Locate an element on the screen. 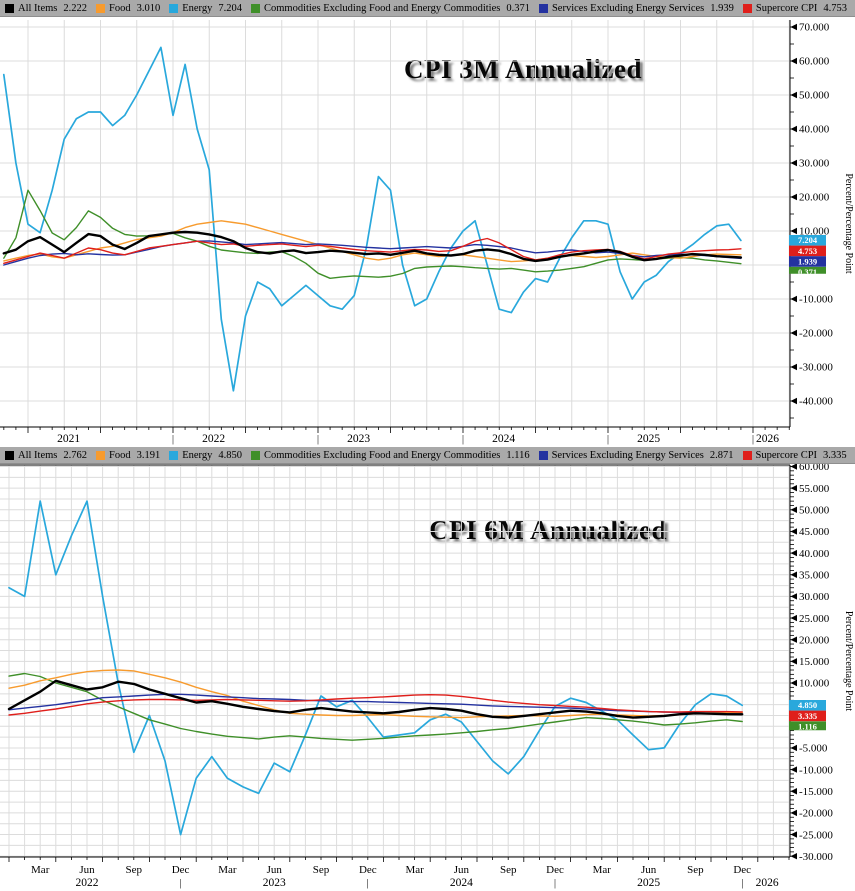  y-tick-label: -15.000 is located at coordinates (816, 792).